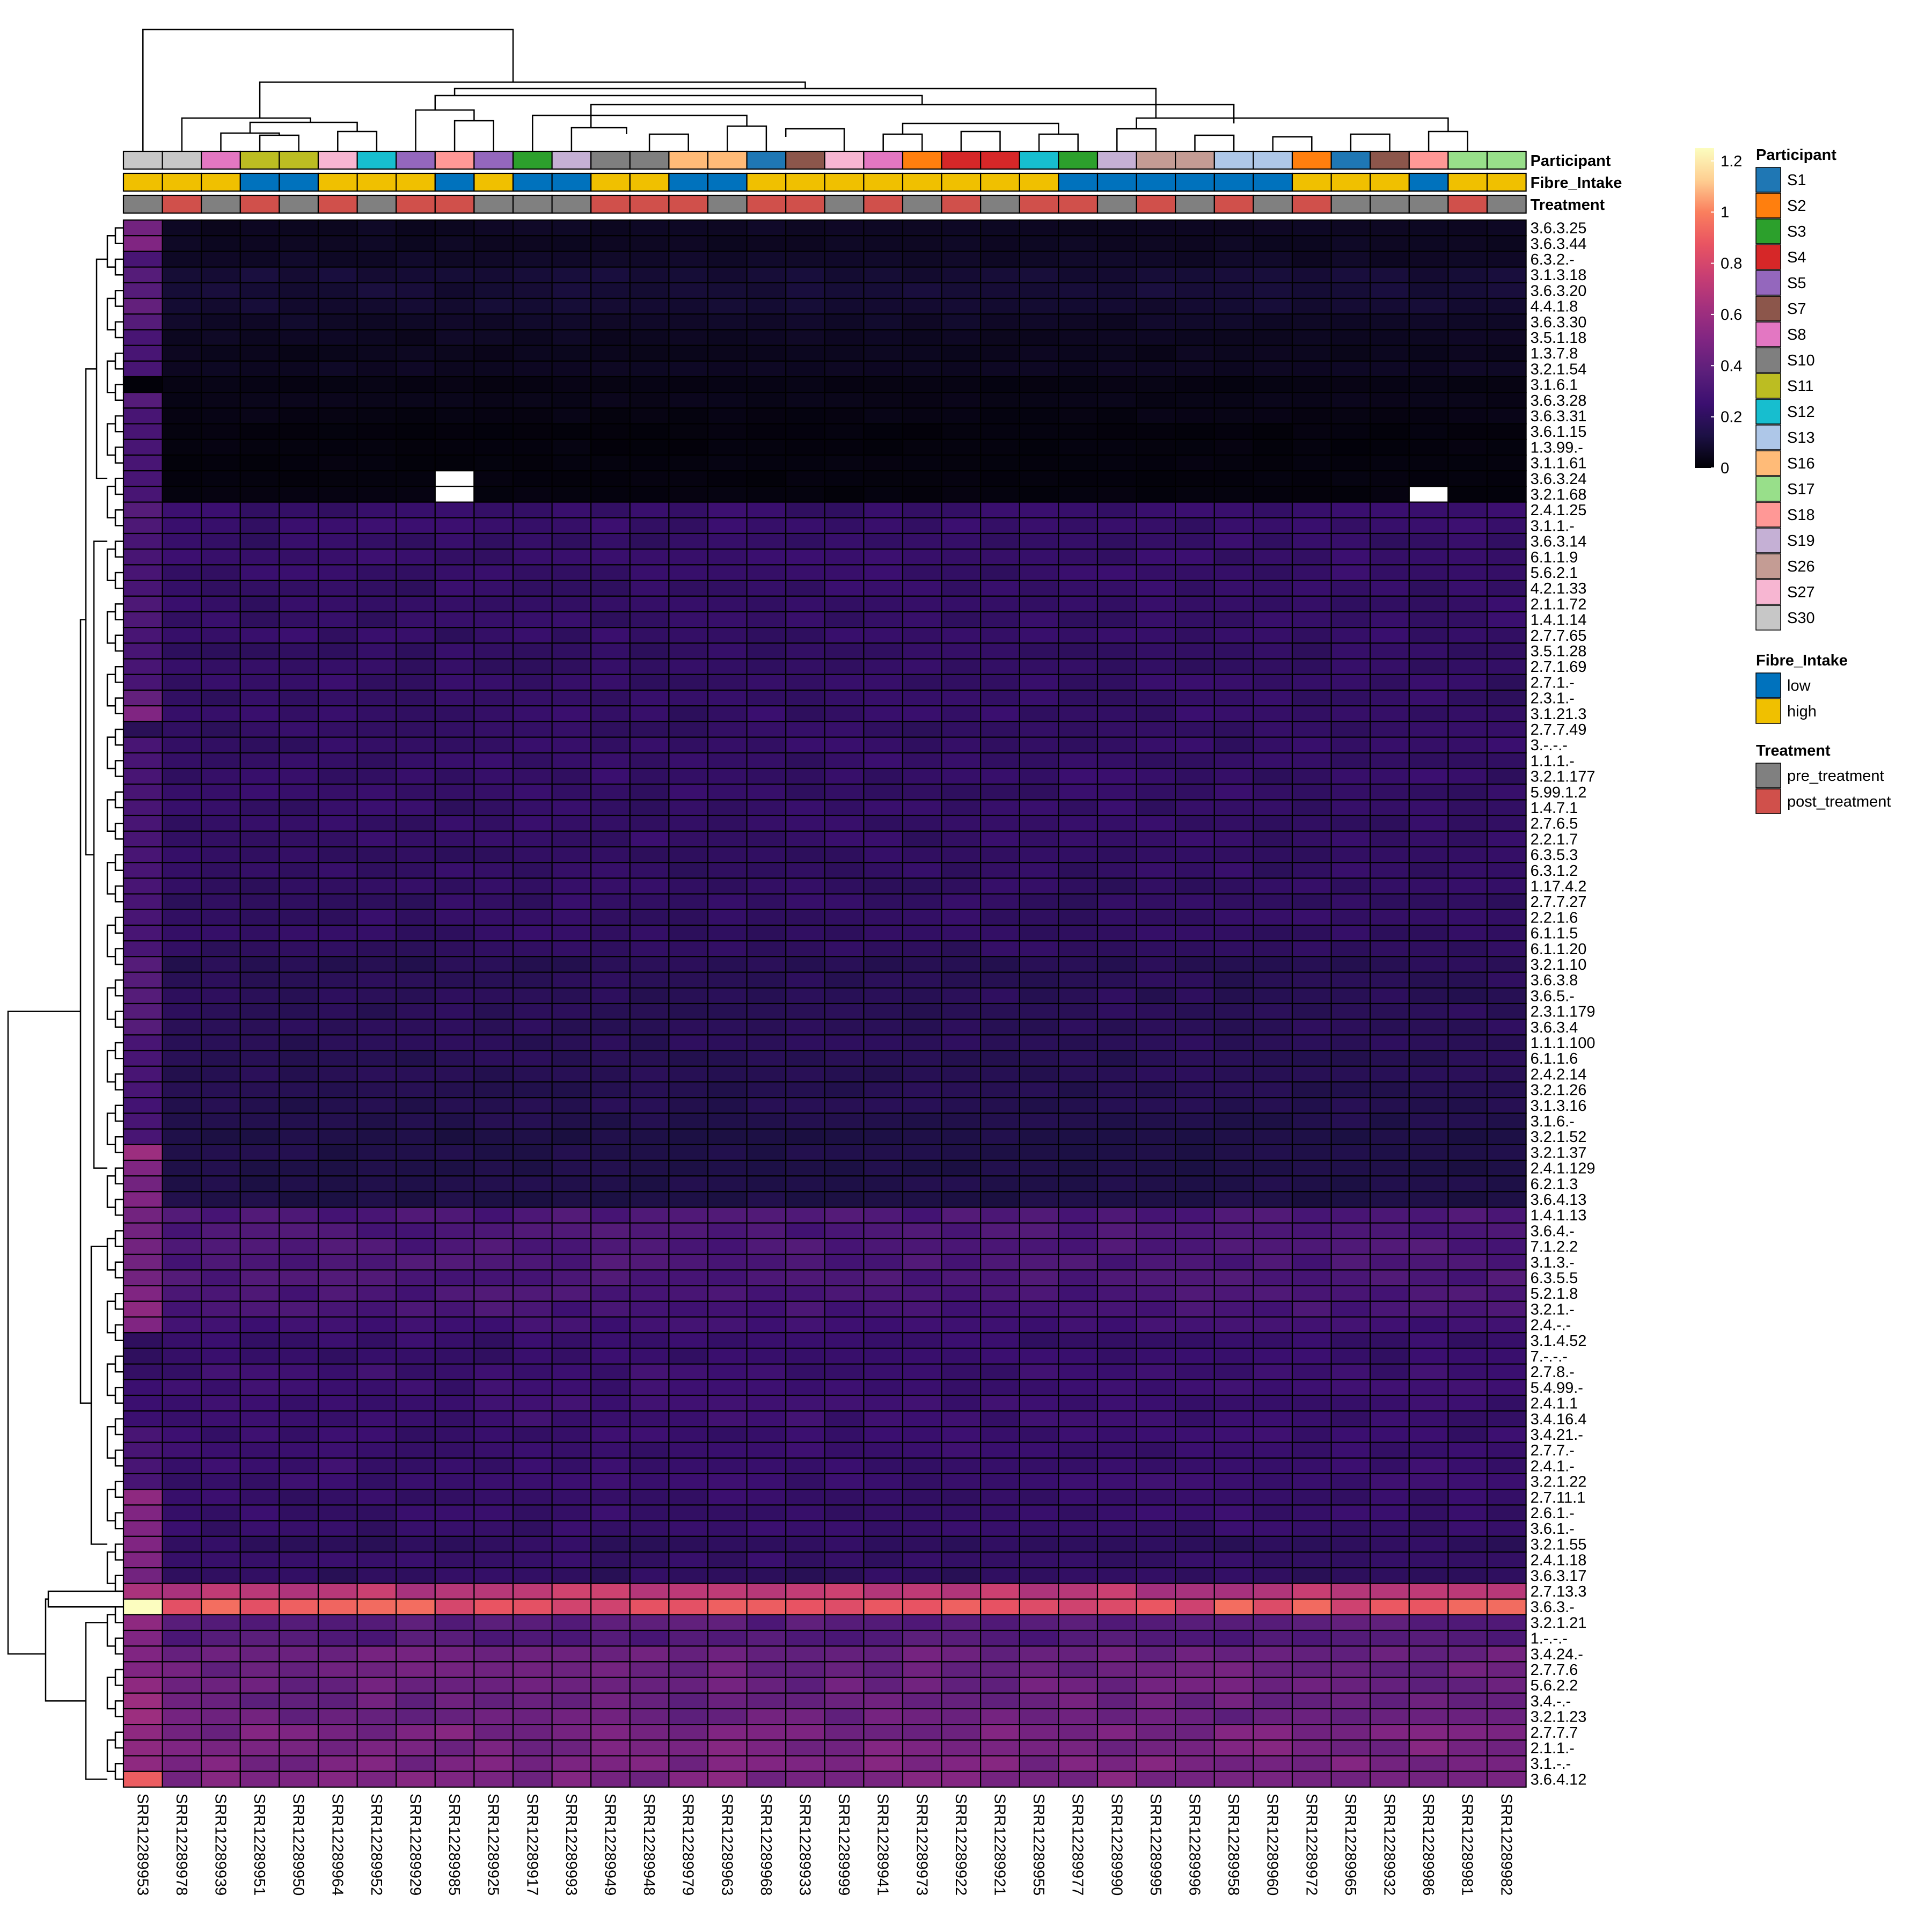 Image resolution: width=1932 pixels, height=1932 pixels. What do you see at coordinates (1553, 761) in the screenshot?
I see `row-label: 1.1.1.-` at bounding box center [1553, 761].